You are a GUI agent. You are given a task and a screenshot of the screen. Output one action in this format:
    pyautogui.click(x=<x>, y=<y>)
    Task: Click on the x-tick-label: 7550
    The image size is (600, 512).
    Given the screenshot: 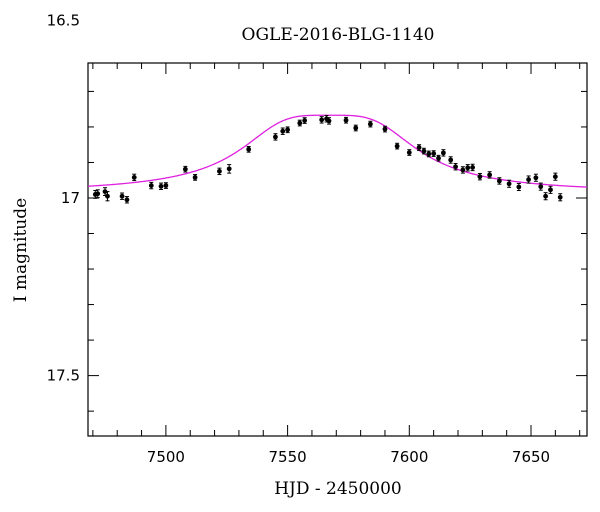 What is the action you would take?
    pyautogui.click(x=288, y=457)
    